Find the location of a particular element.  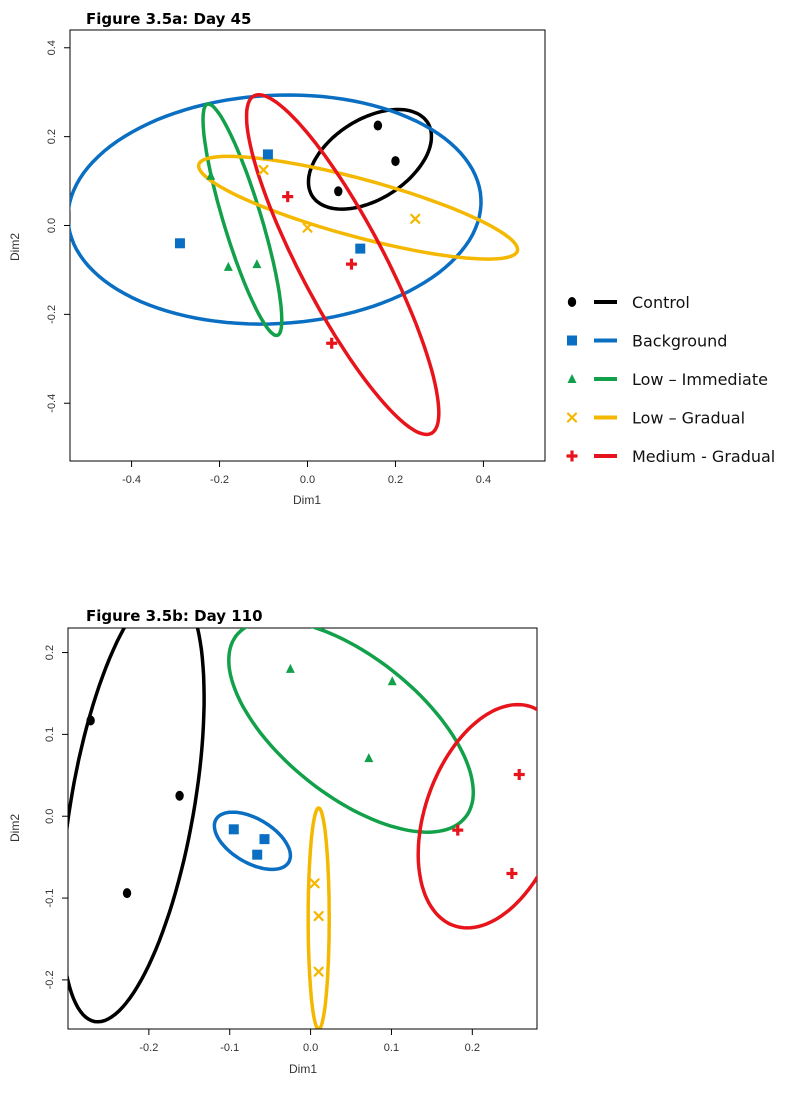

legend-item-low-immediate: Low – Immediate is located at coordinates (667, 379).